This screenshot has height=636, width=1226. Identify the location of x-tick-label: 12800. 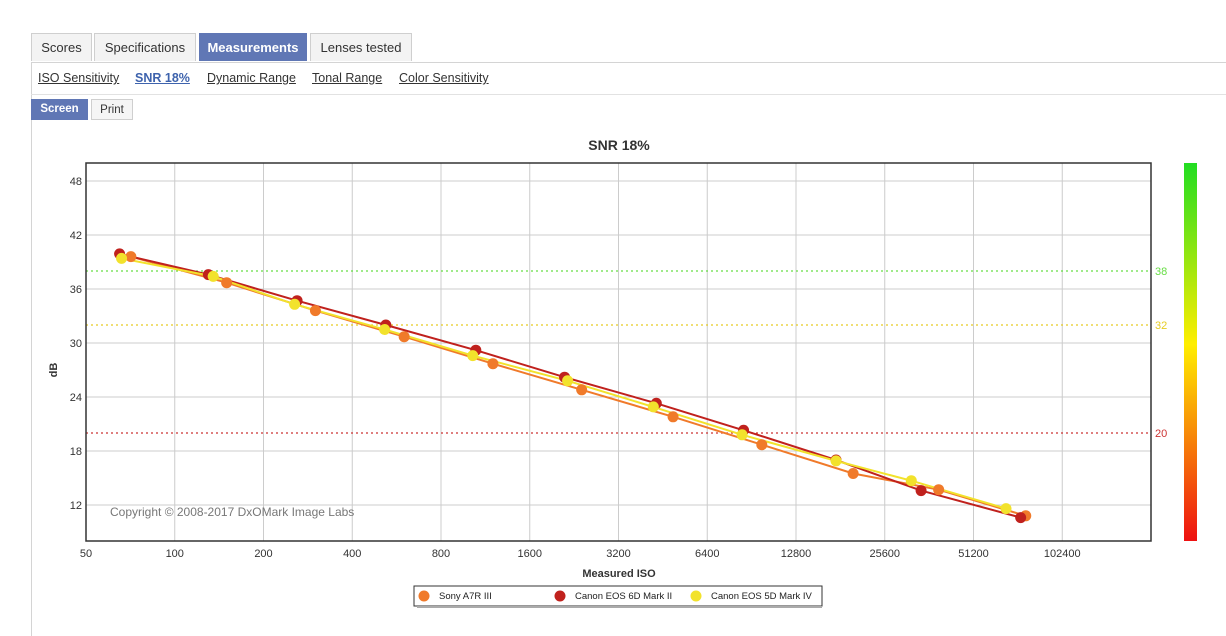
(796, 554).